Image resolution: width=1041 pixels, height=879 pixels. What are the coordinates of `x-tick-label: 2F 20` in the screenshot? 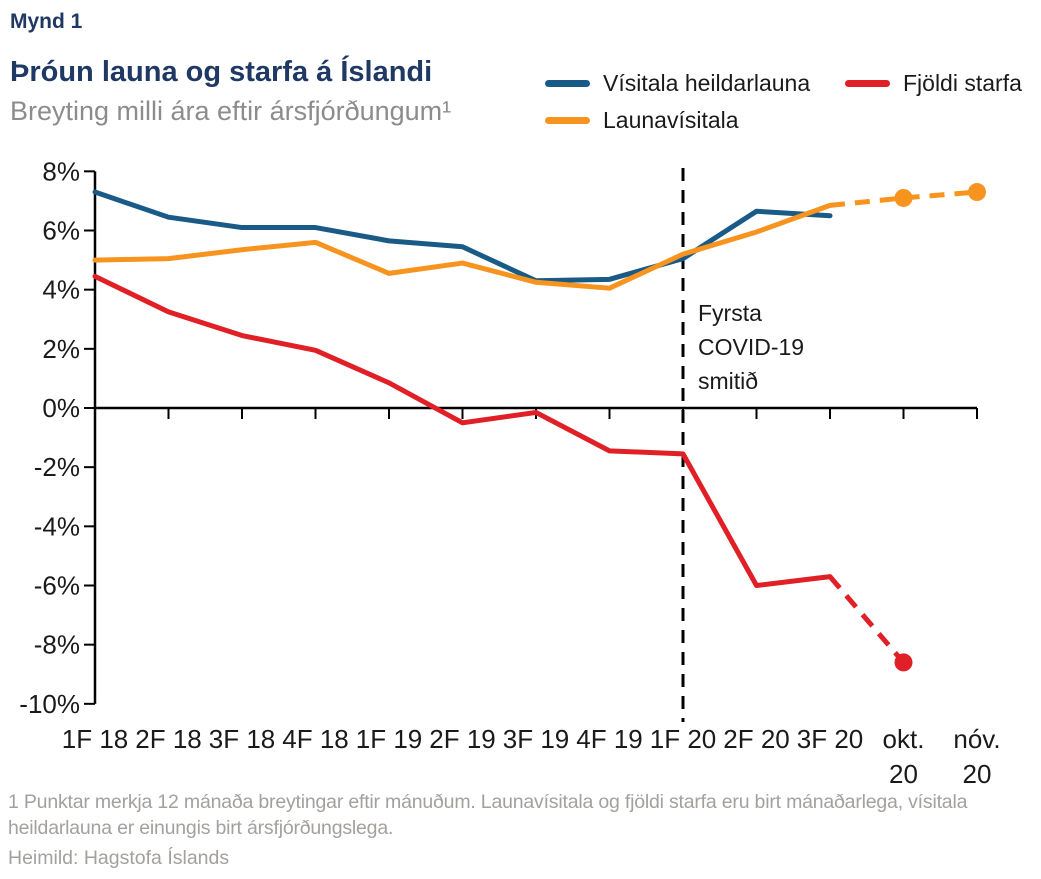 It's located at (756, 739).